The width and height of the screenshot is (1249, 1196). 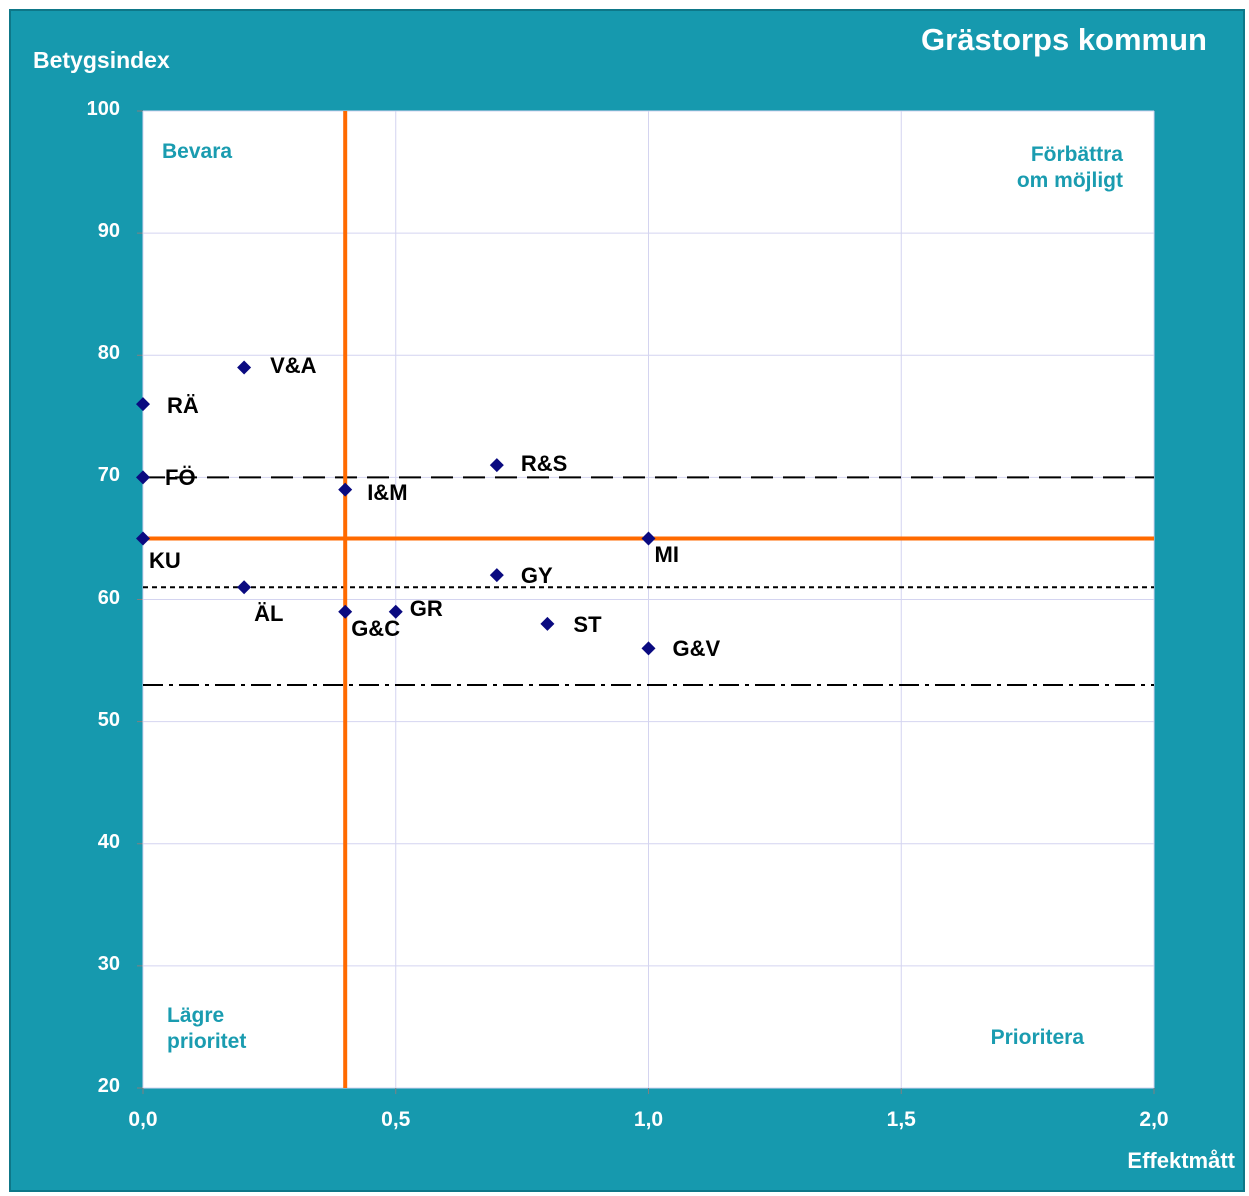 I want to click on data-point-label: G&C, so click(x=376, y=628).